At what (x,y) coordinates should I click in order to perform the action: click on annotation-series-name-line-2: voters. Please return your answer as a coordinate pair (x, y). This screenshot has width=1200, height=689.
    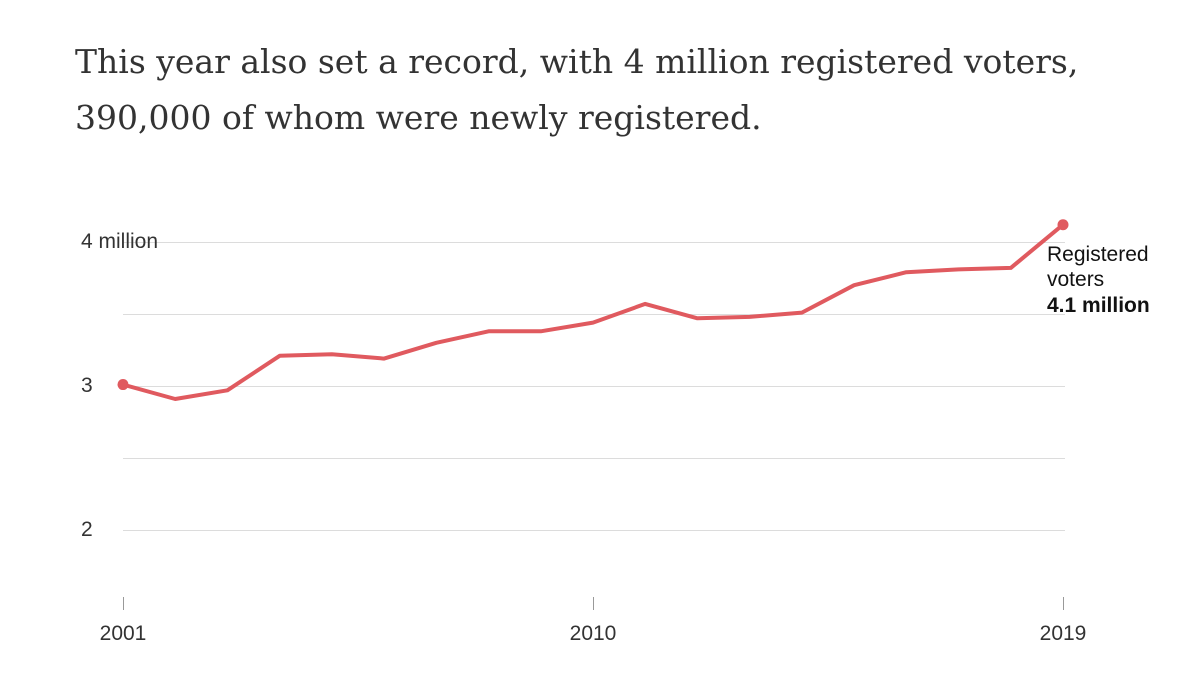
    Looking at the image, I should click on (1075, 279).